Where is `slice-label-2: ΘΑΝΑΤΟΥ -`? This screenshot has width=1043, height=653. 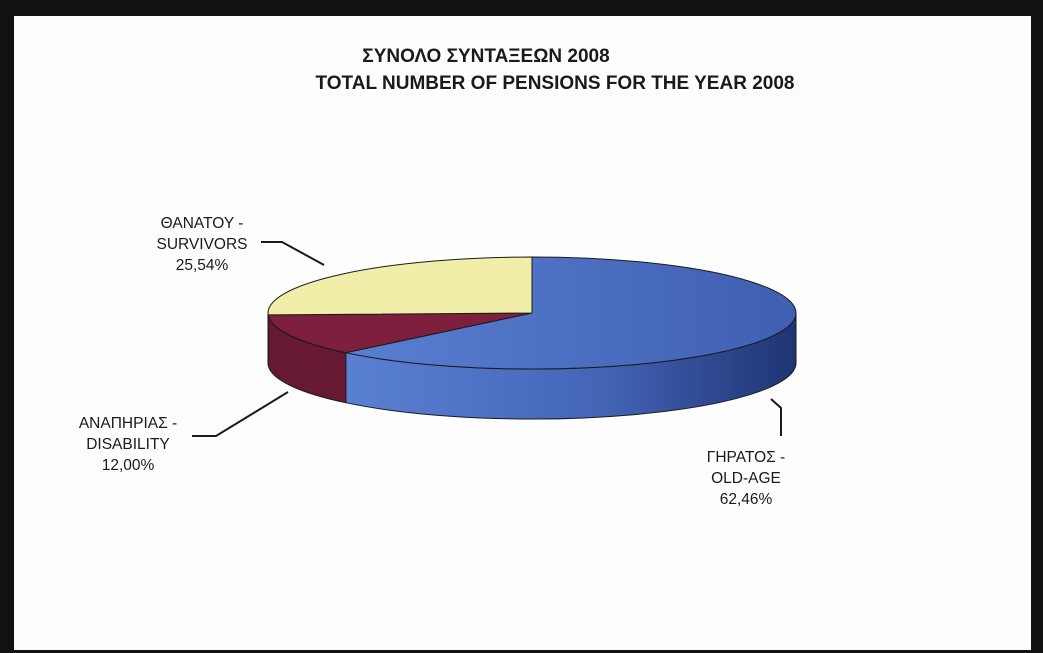 slice-label-2: ΘΑΝΑΤΟΥ - is located at coordinates (202, 223).